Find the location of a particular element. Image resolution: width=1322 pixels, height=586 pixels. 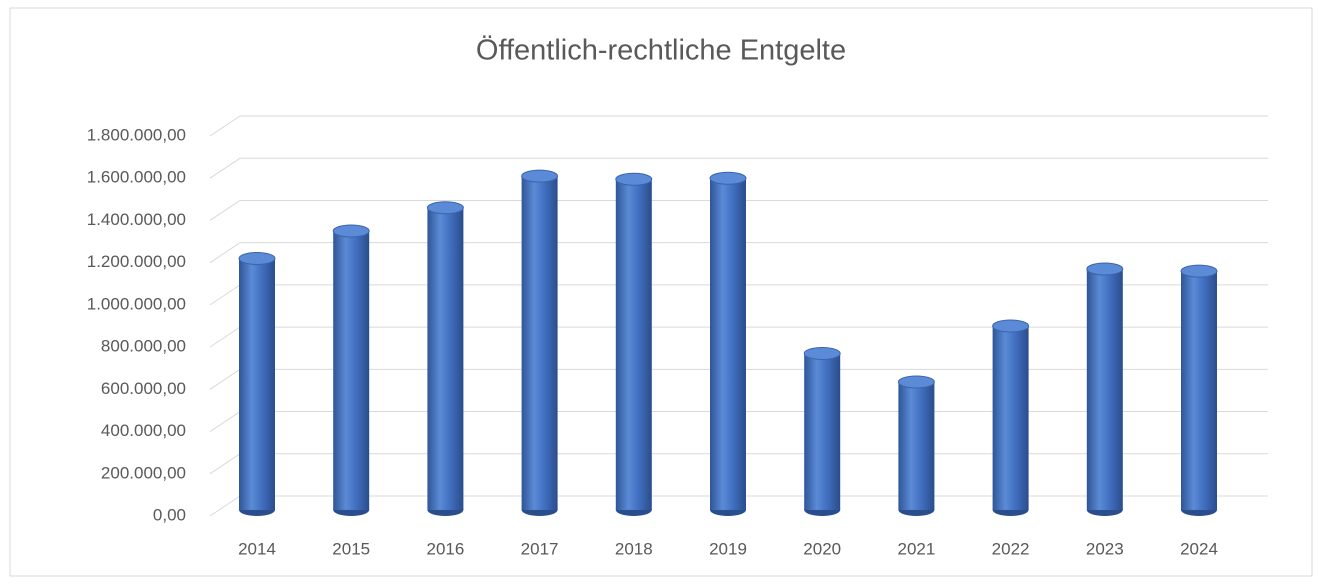

x-tick-label: 2020 is located at coordinates (822, 548).